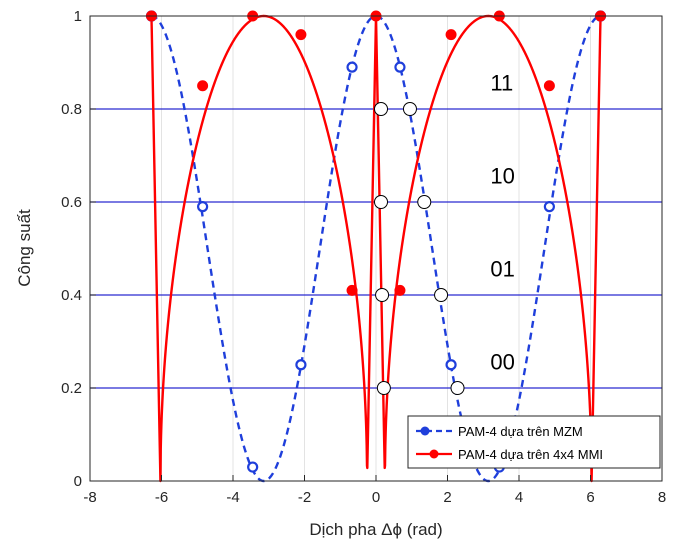 The width and height of the screenshot is (689, 548). Describe the element at coordinates (425, 431) in the screenshot. I see `legend-mzm-marker` at that location.